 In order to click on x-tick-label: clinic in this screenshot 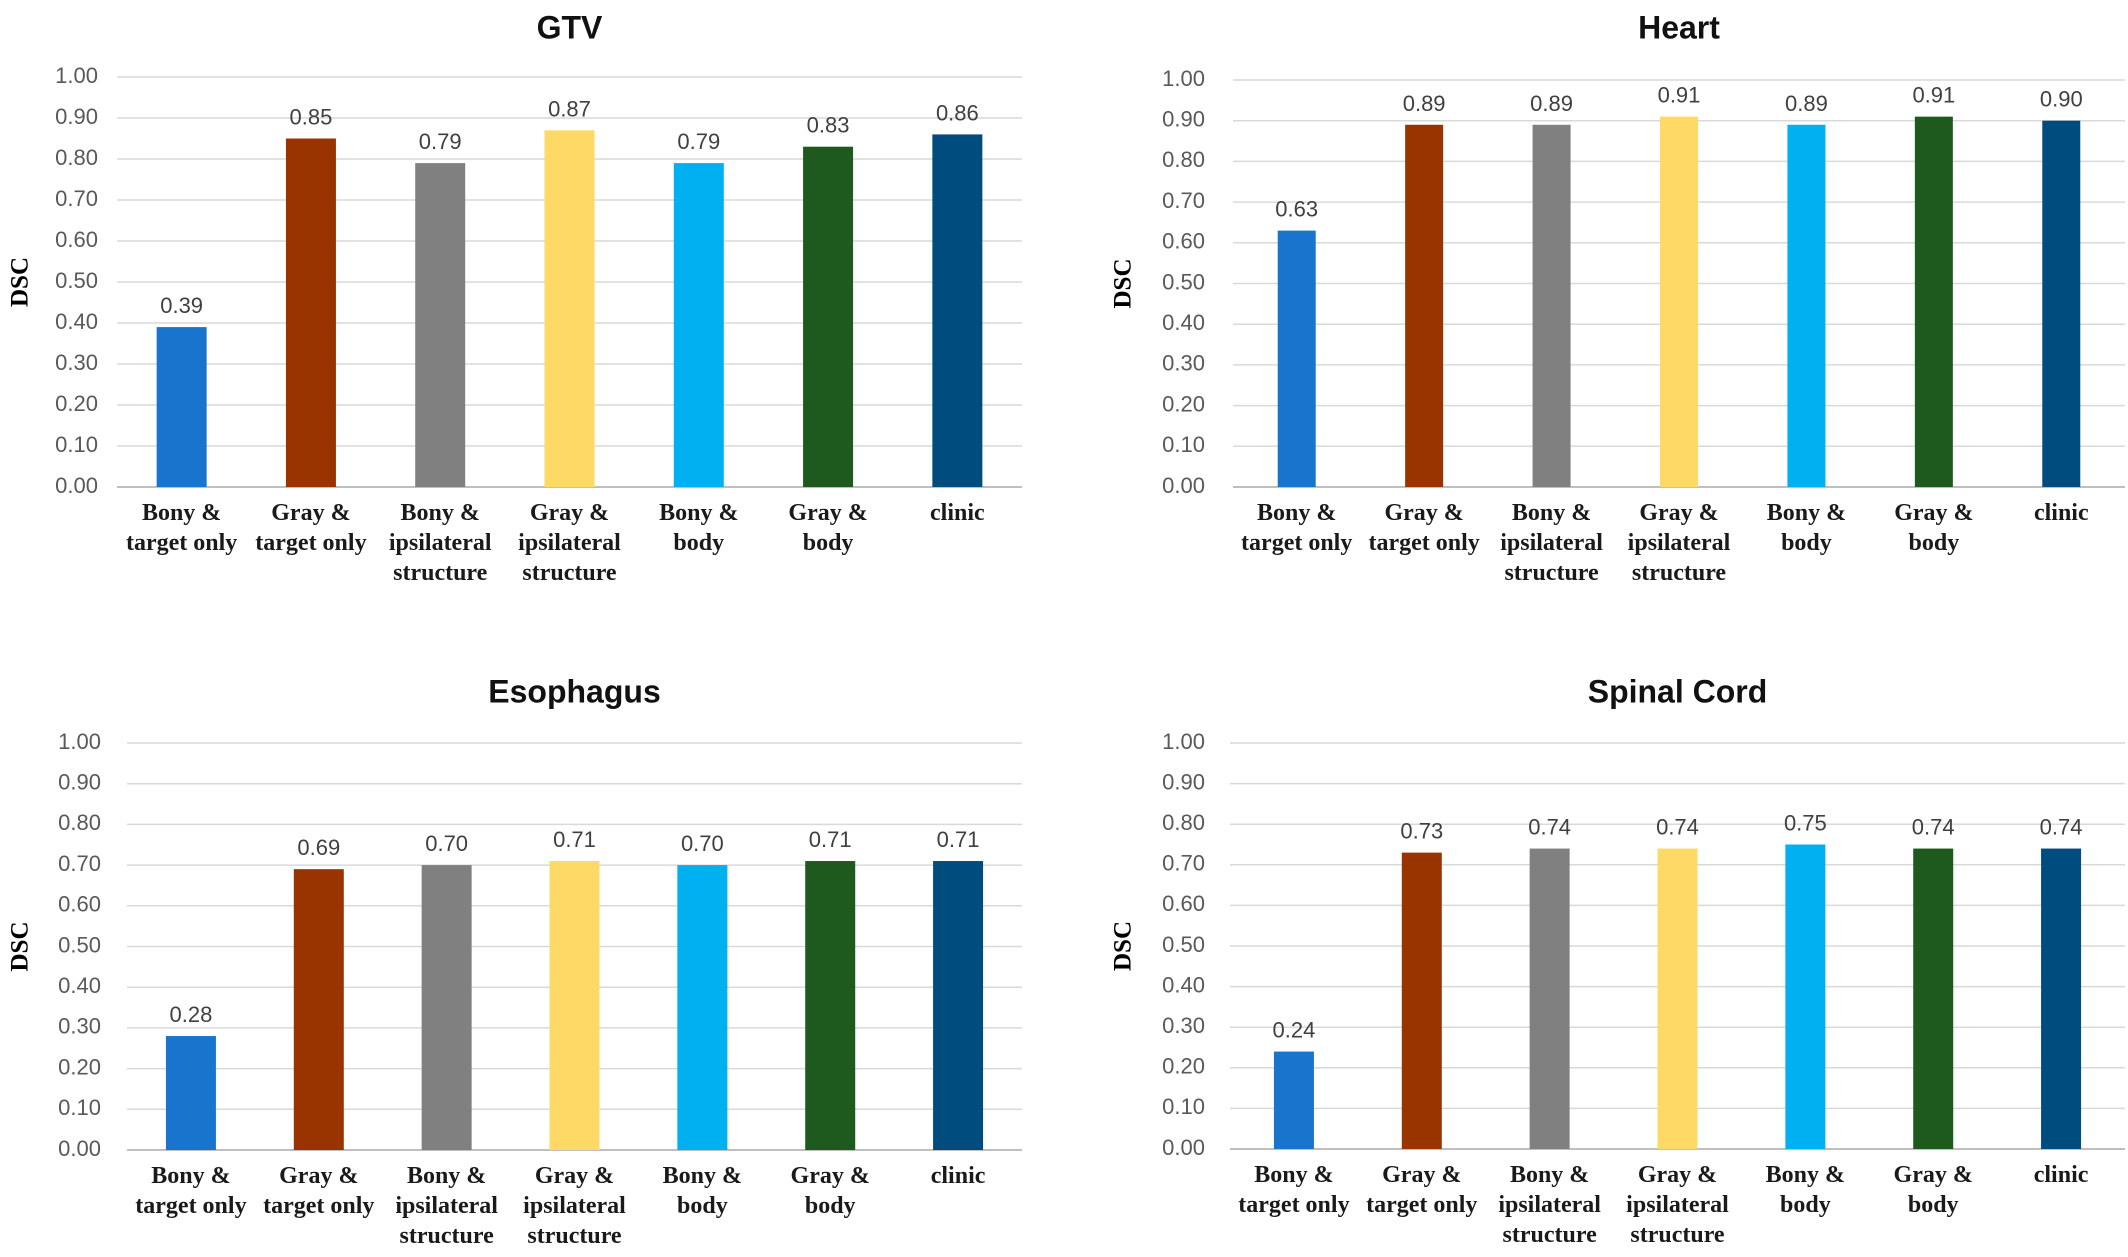, I will do `click(2061, 513)`.